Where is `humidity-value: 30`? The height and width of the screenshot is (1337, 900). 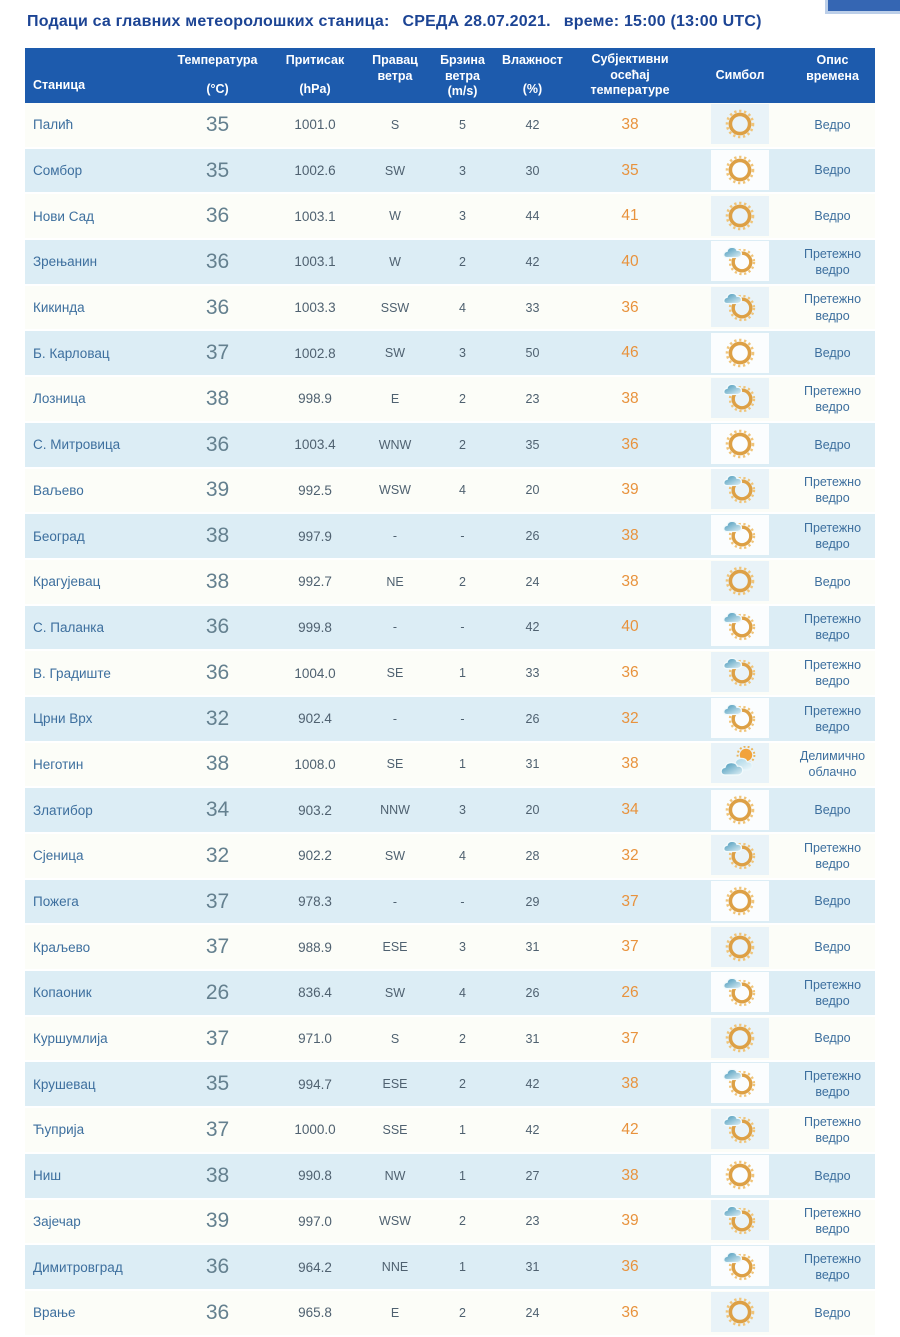 humidity-value: 30 is located at coordinates (532, 170).